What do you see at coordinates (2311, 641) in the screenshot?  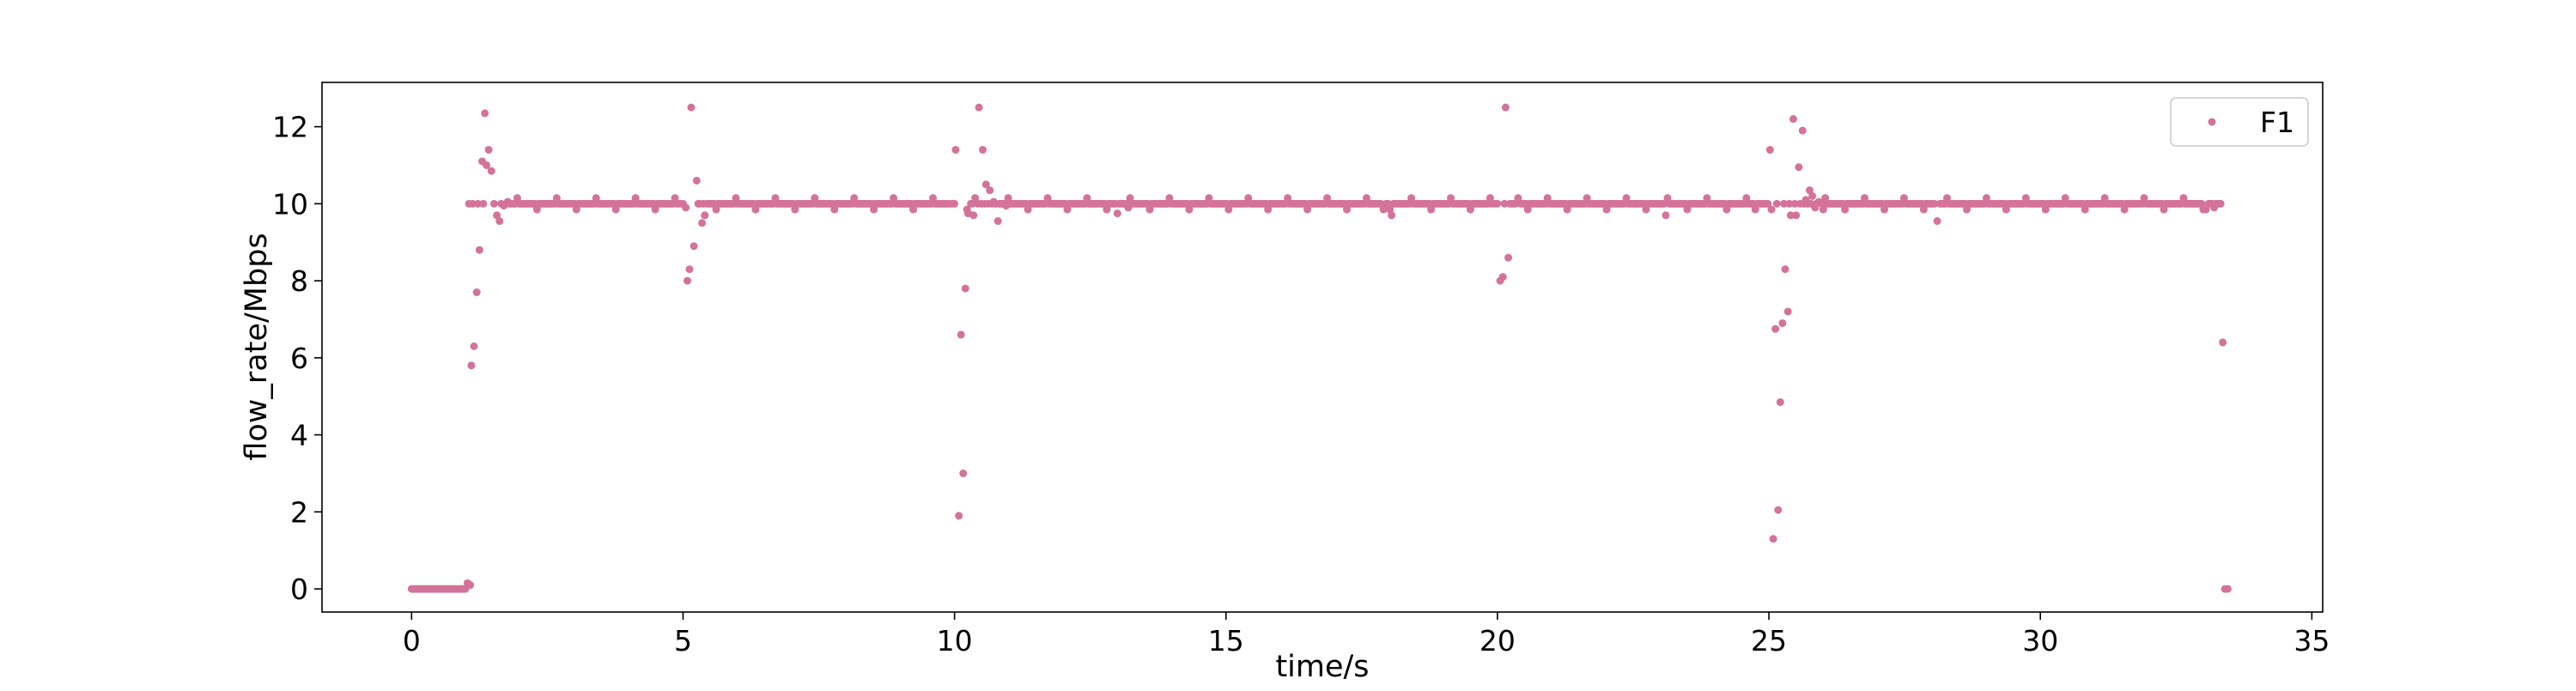 I see `x-tick-label: 35` at bounding box center [2311, 641].